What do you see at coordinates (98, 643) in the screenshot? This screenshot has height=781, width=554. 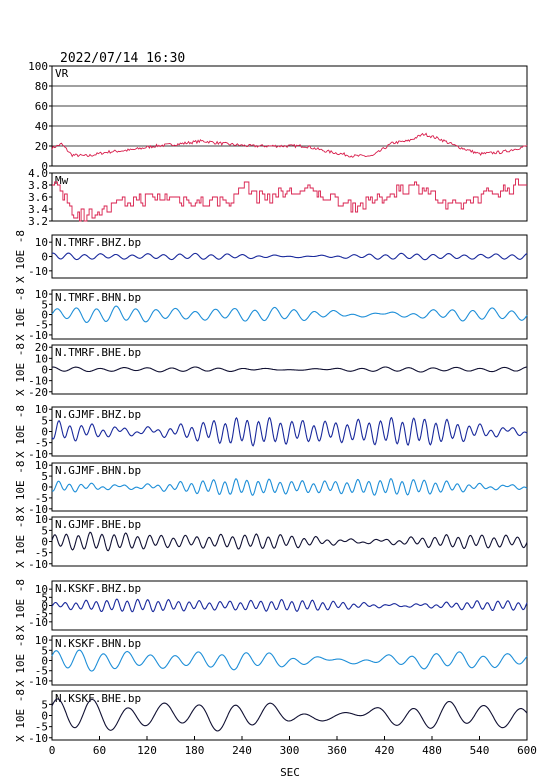 I see `panel-label: N.KSKF.BHN.bp` at bounding box center [98, 643].